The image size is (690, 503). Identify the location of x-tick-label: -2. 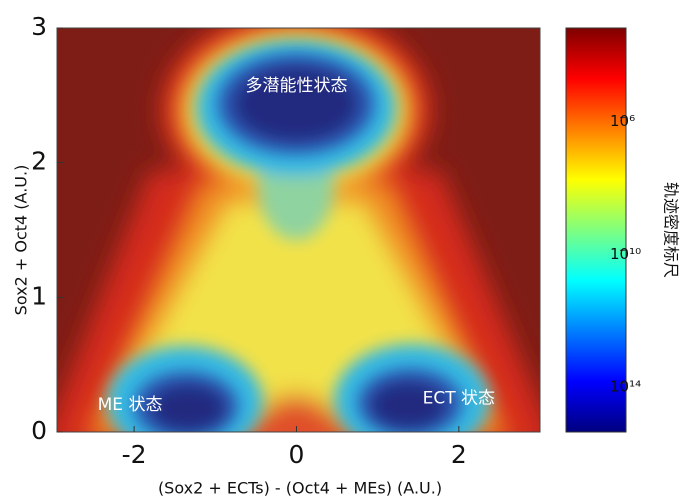
(134, 454).